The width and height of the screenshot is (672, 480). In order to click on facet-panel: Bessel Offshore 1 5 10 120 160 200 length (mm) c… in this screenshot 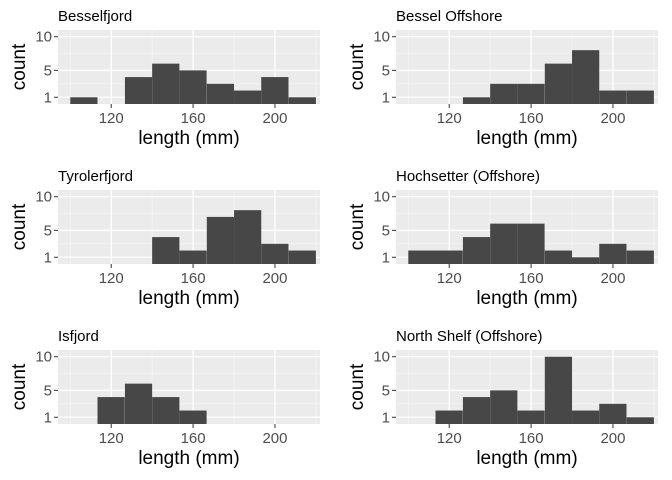, I will do `click(502, 78)`.